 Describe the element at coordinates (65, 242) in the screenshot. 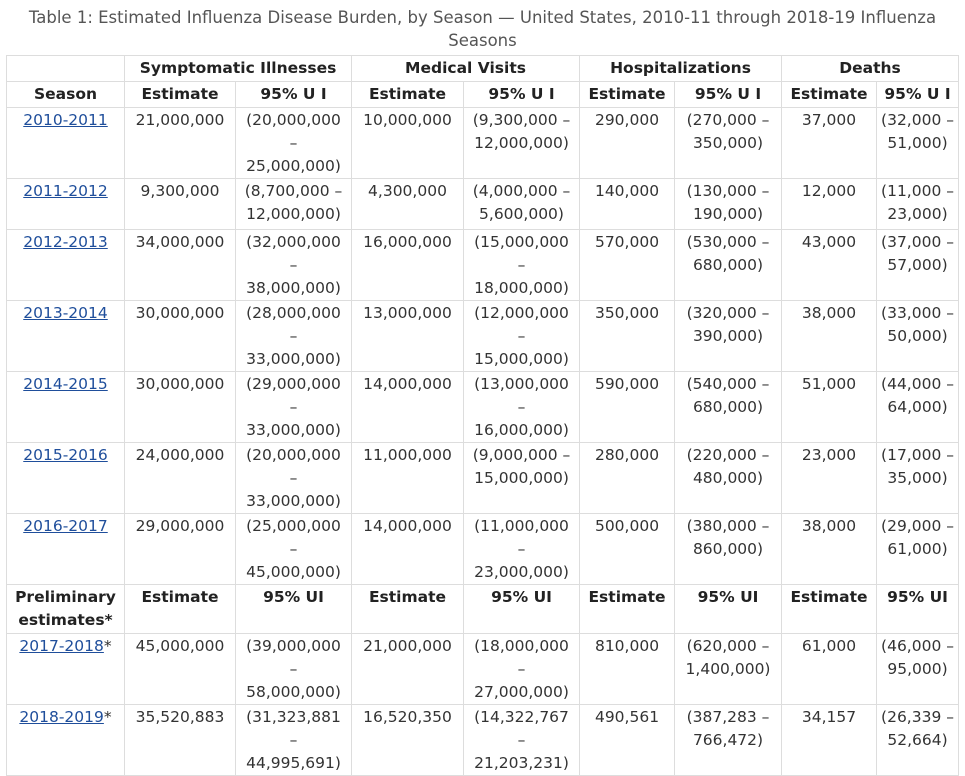

I see `season-link: 2012-2013` at that location.